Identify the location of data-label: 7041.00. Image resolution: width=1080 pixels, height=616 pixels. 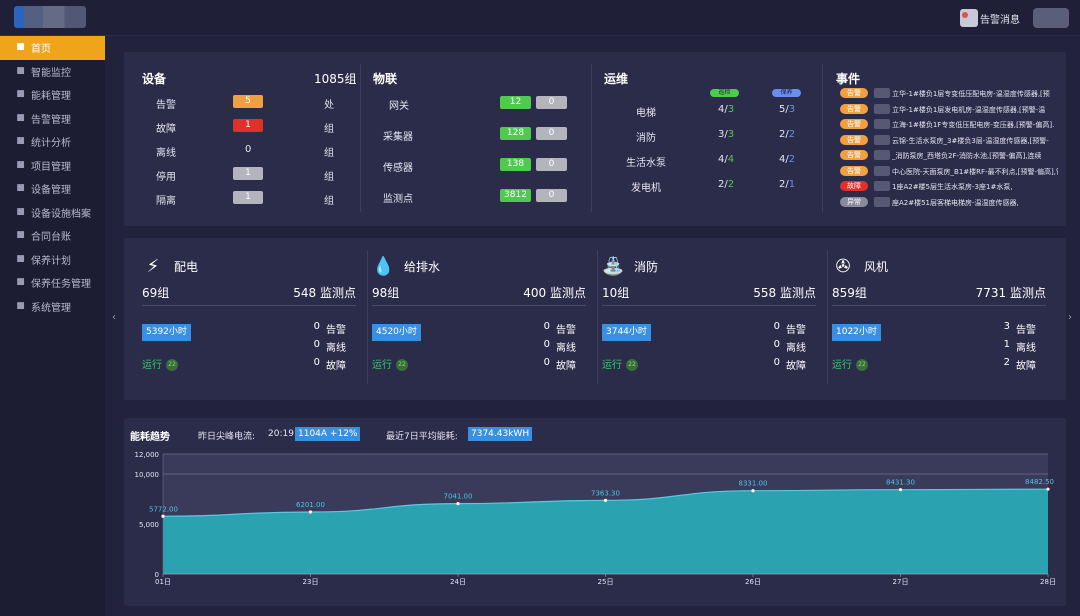
(458, 497).